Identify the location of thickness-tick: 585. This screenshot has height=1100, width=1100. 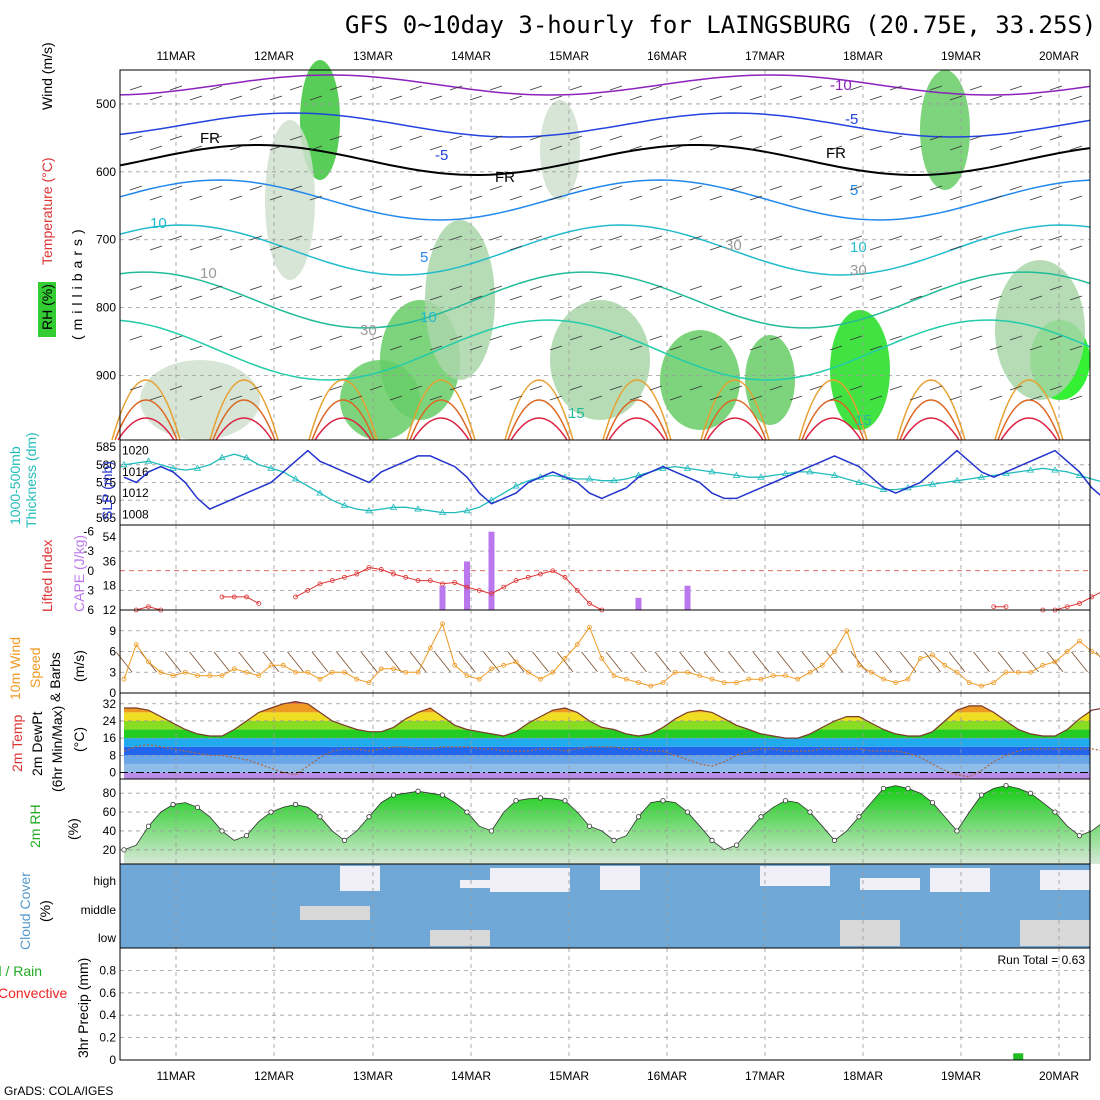
(106, 447).